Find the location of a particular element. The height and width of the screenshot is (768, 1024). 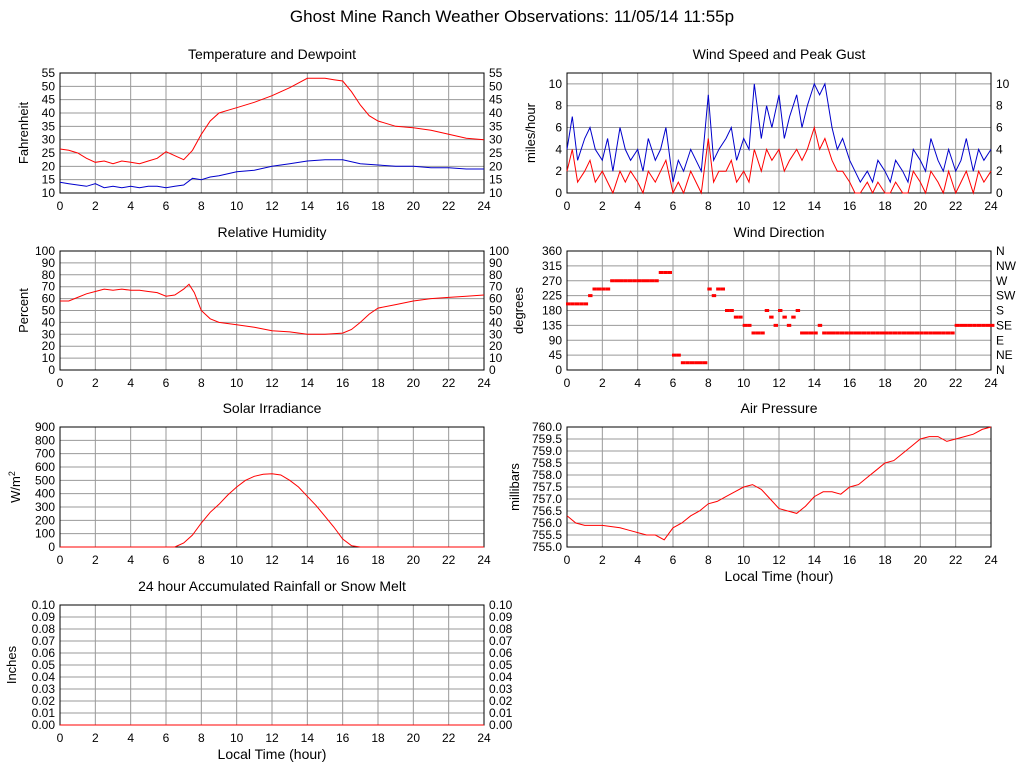

pressure-ylabel: millibars is located at coordinates (514, 487).